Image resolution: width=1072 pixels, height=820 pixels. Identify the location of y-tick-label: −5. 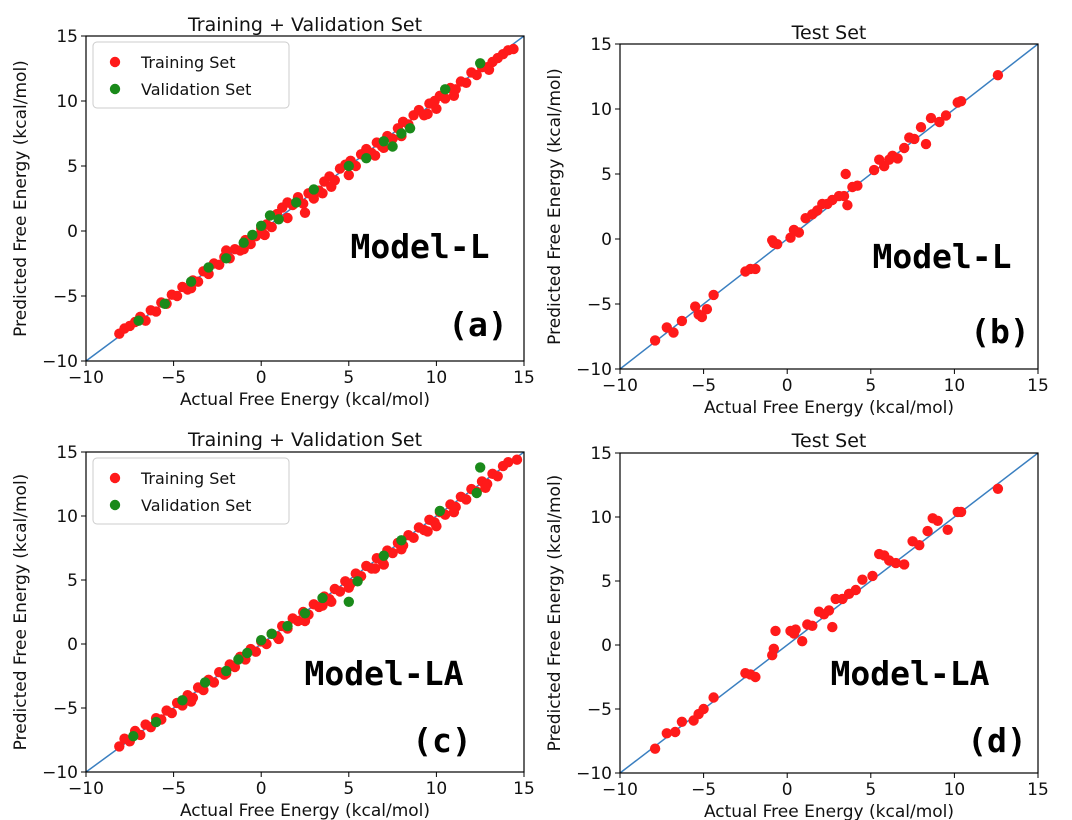
(599, 305).